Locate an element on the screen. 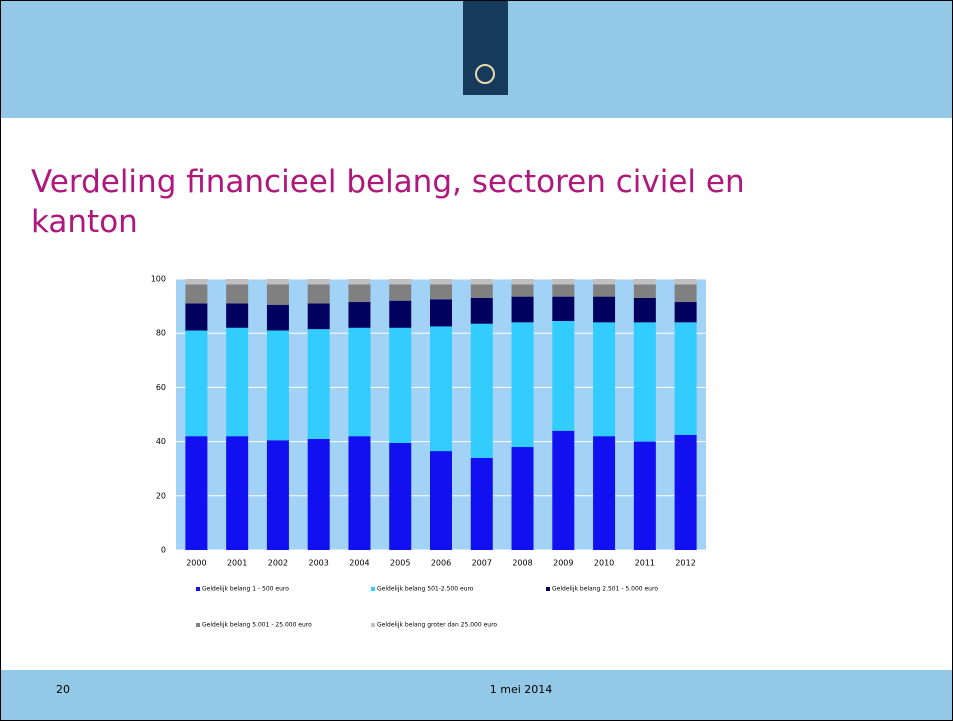 This screenshot has height=721, width=953. x-tick-label: 2009 is located at coordinates (563, 563).